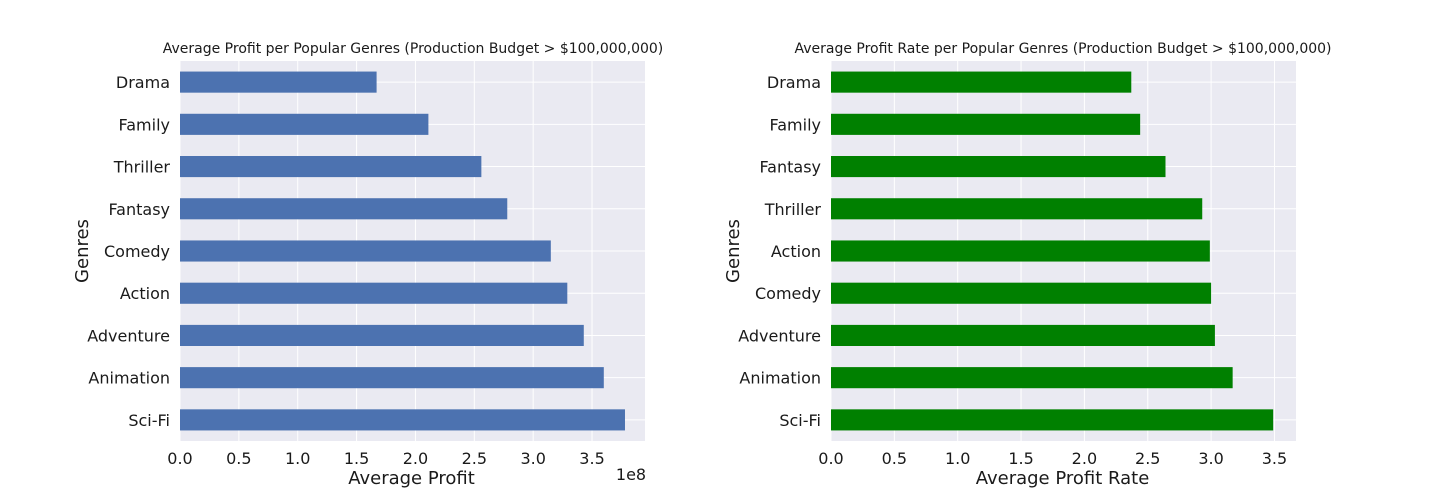  I want to click on x-axis-offset-label: 1e8, so click(631, 474).